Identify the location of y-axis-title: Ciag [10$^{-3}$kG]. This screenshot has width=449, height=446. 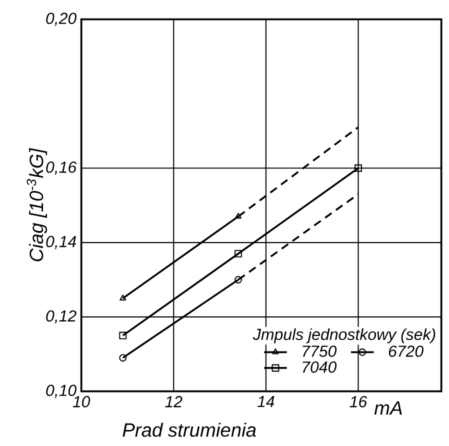
(37, 205).